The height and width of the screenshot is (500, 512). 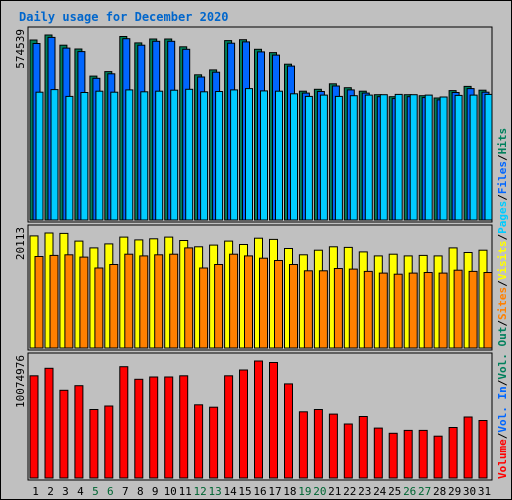 What do you see at coordinates (304, 491) in the screenshot?
I see `x-tick-label-19: 19` at bounding box center [304, 491].